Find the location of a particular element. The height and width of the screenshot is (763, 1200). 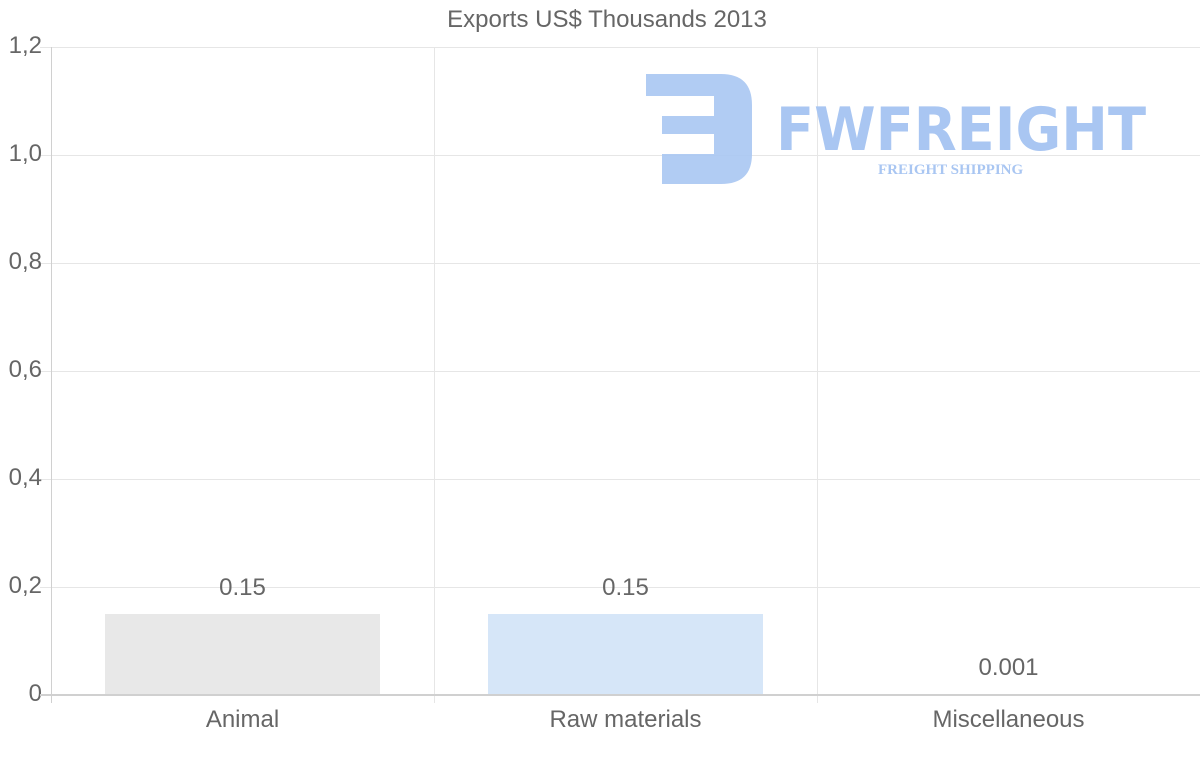

chart-title: Exports US$ Thousands 2013 is located at coordinates (607, 19).